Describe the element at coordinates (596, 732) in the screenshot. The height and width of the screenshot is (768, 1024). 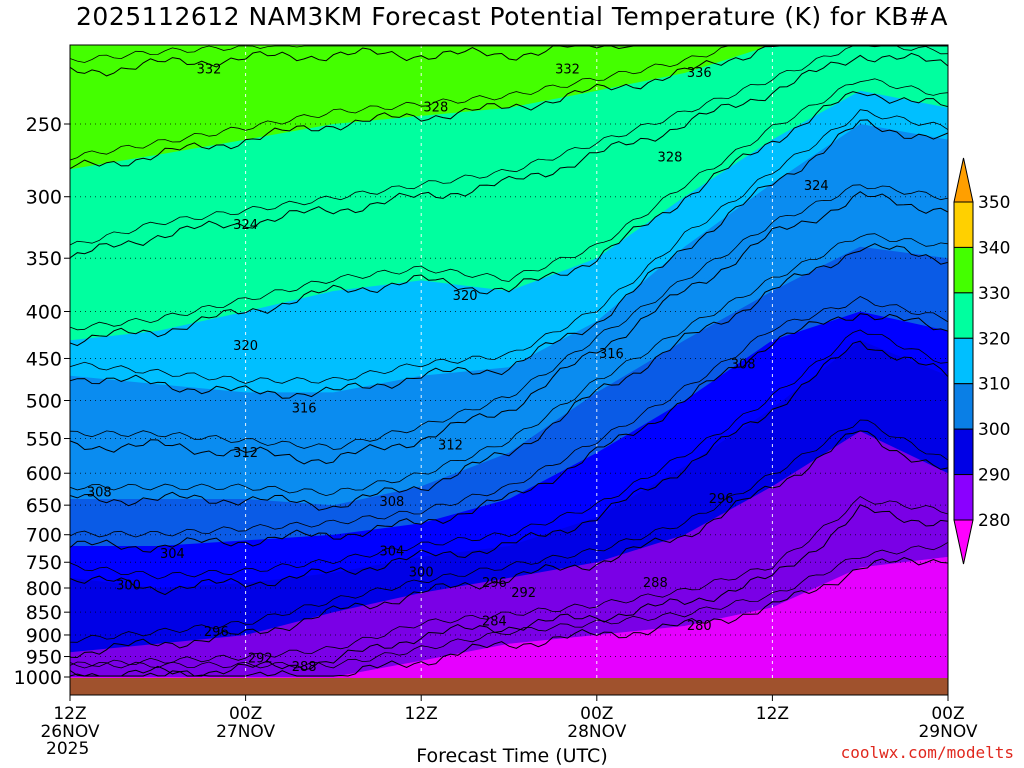
I see `x-tick-date: 28NOV` at that location.